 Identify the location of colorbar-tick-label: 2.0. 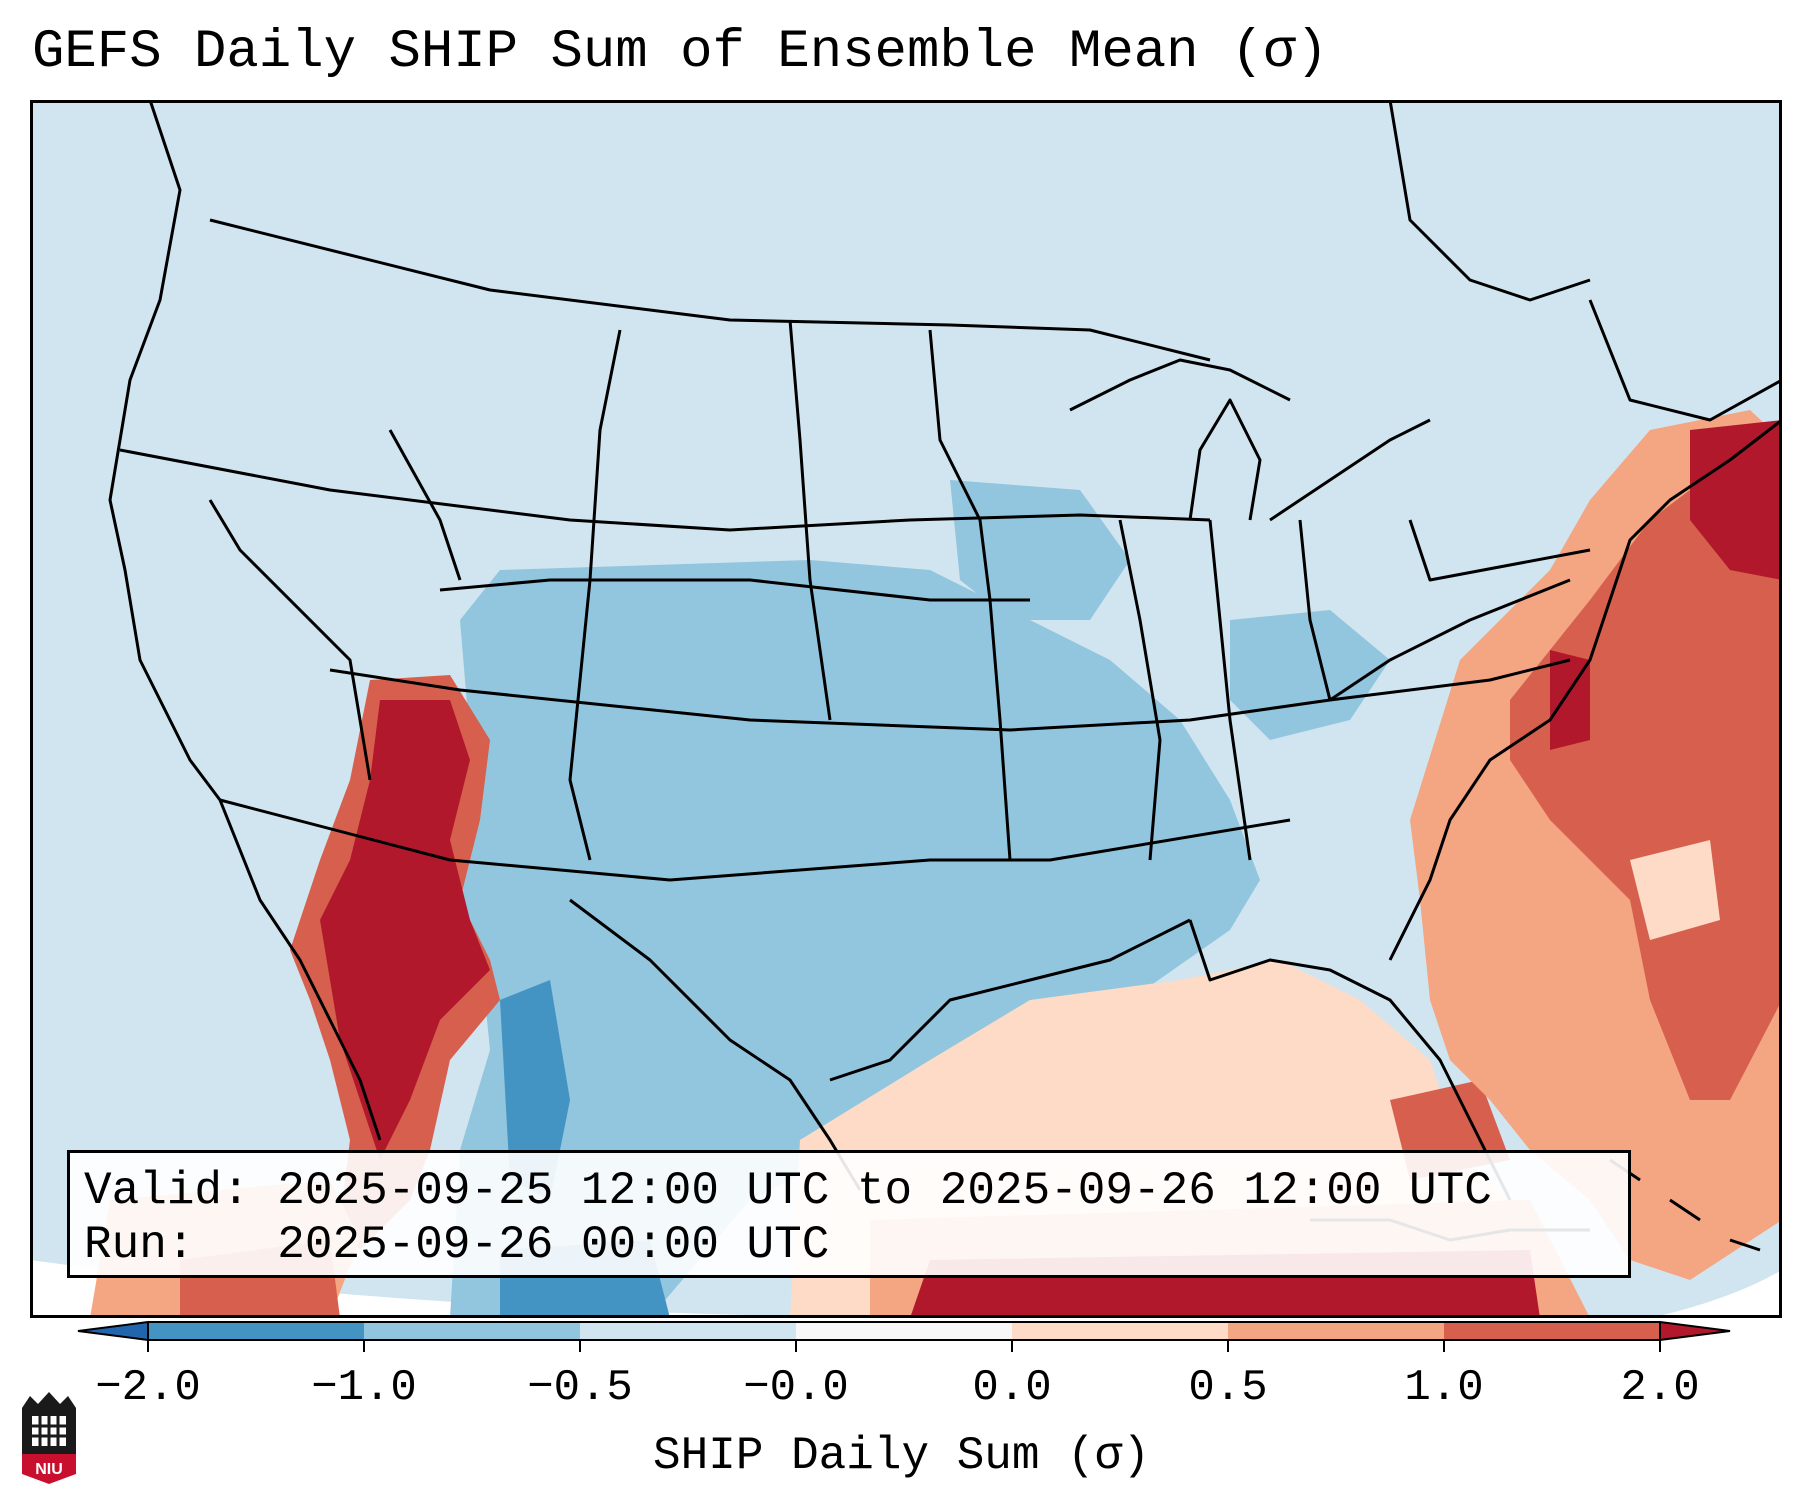
(1660, 1388).